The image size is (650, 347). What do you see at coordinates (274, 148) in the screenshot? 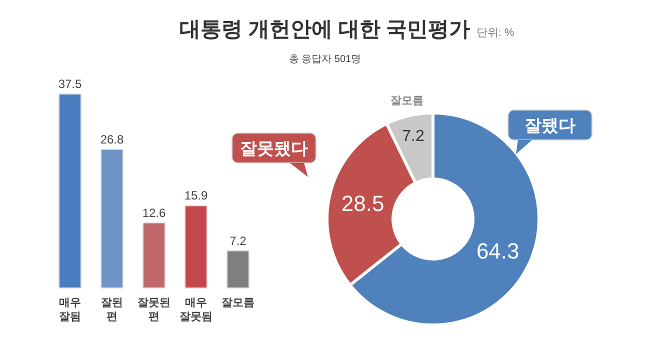
I see `slice-label: 잘못됐다` at bounding box center [274, 148].